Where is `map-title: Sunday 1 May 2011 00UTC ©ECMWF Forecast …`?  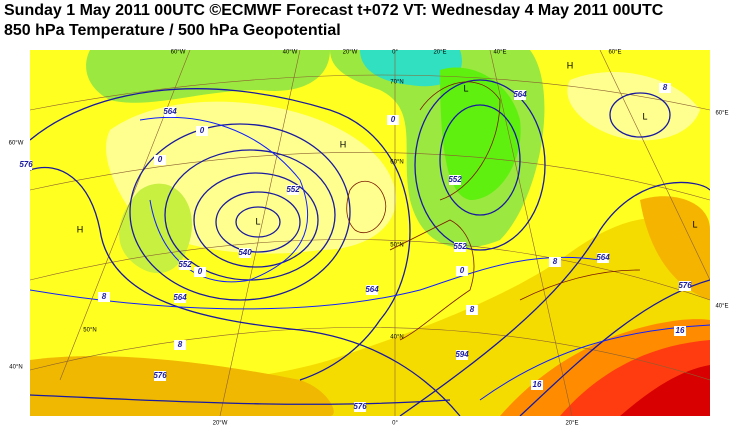
map-title: Sunday 1 May 2011 00UTC ©ECMWF Forecast … is located at coordinates (334, 10).